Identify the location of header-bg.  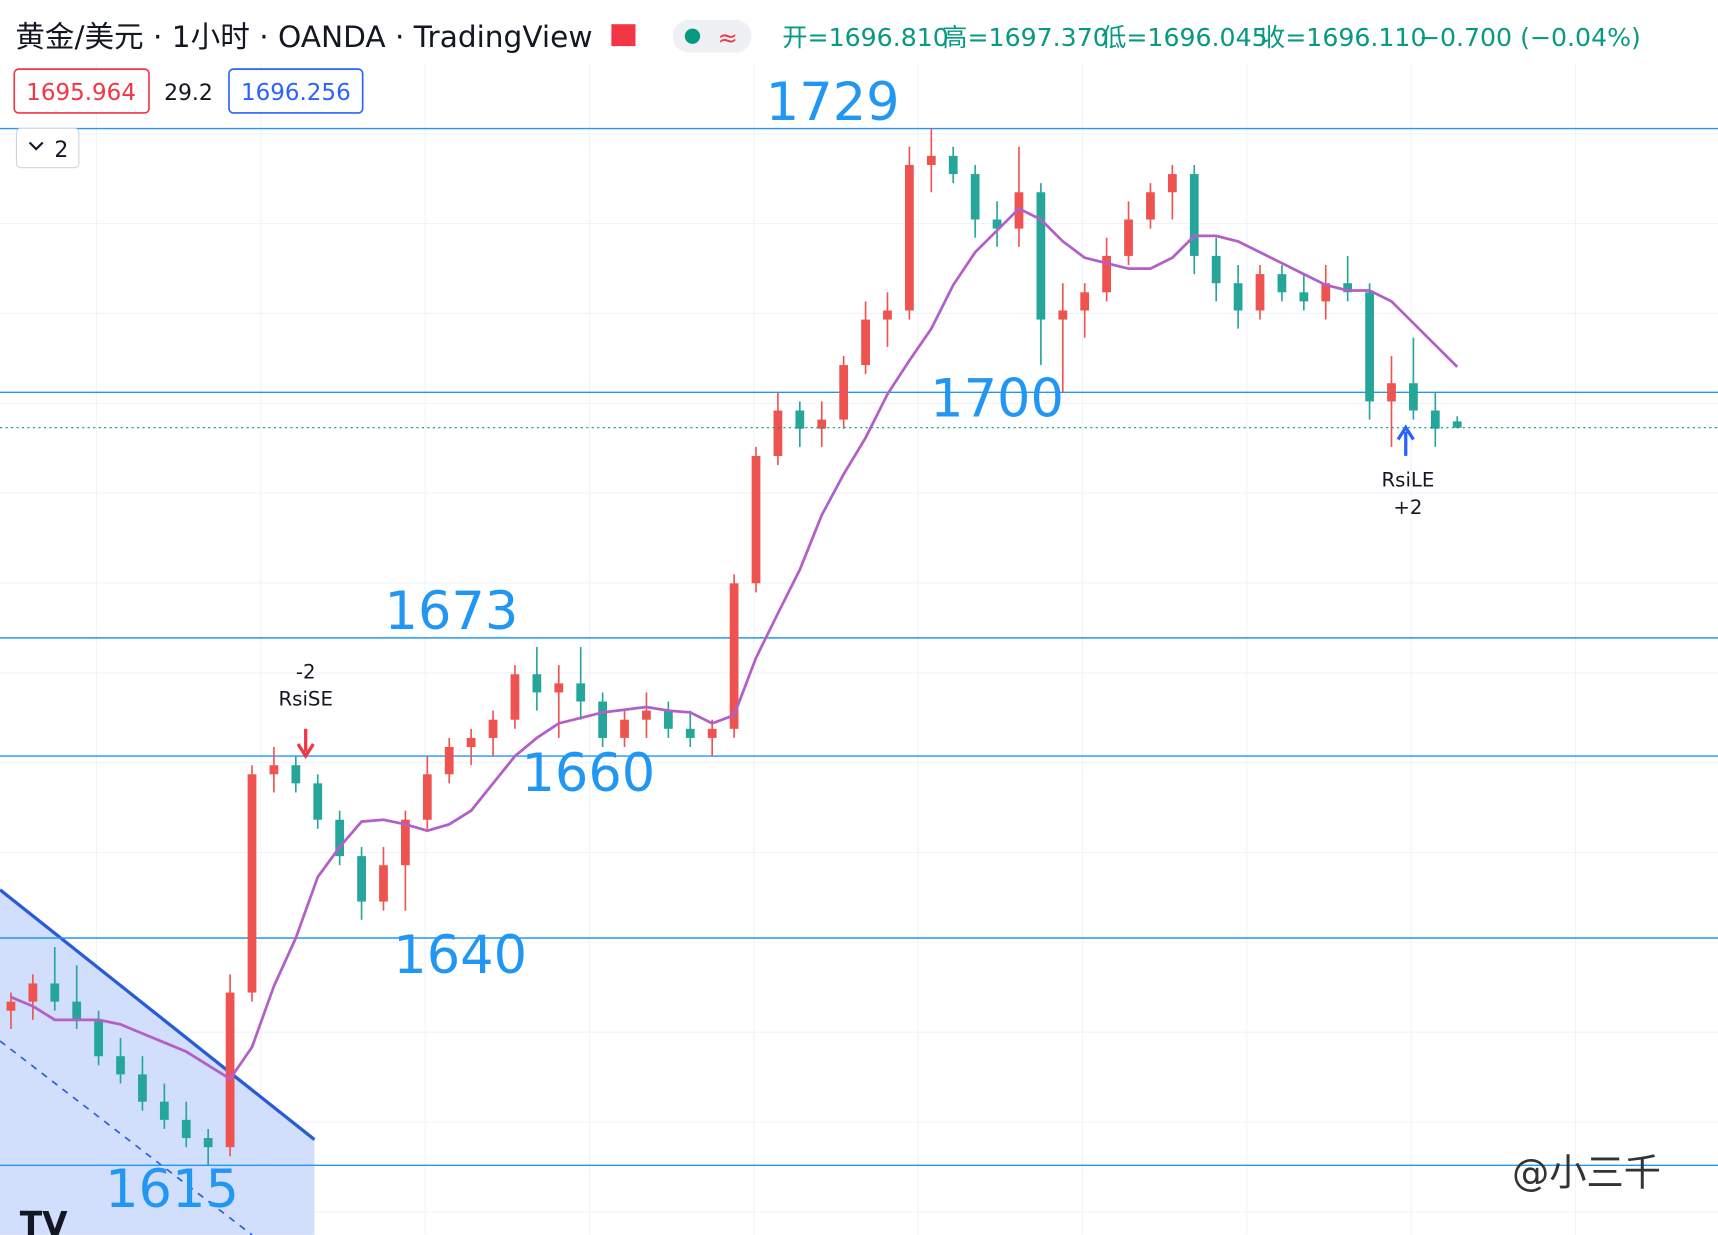
(859, 32).